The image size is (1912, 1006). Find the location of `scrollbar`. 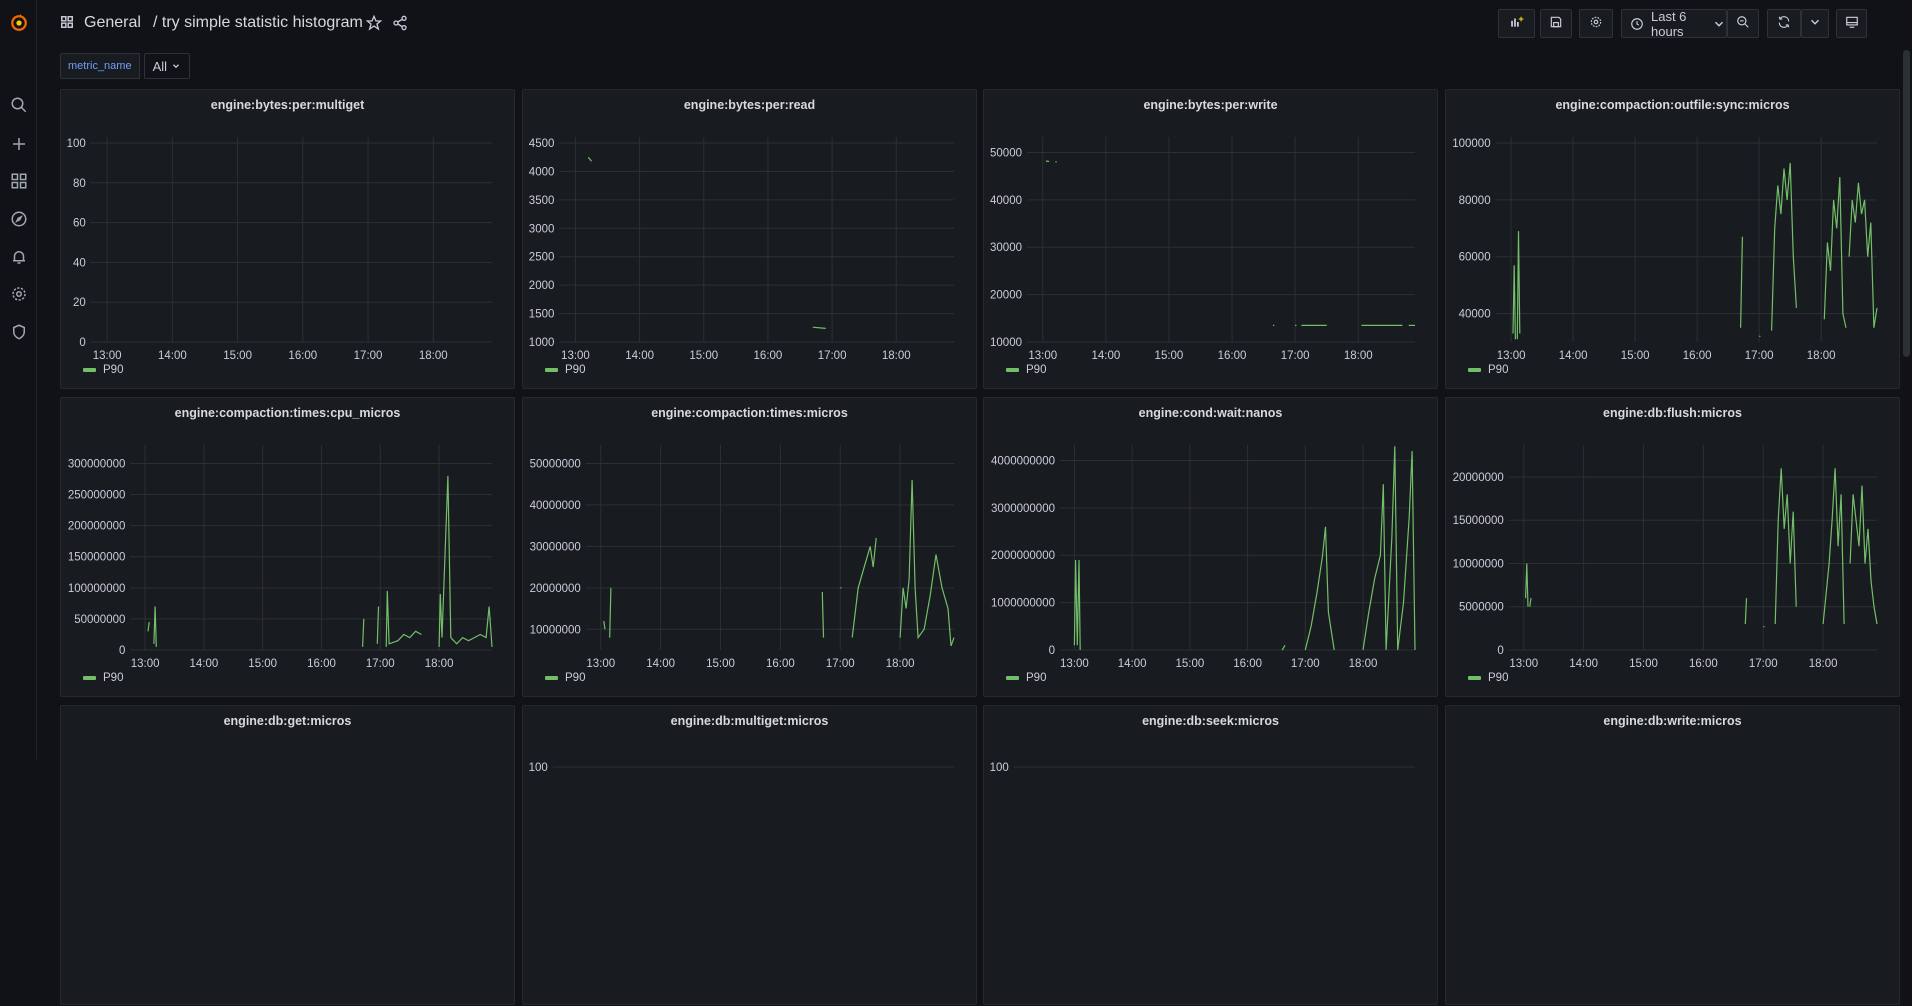

scrollbar is located at coordinates (1906, 203).